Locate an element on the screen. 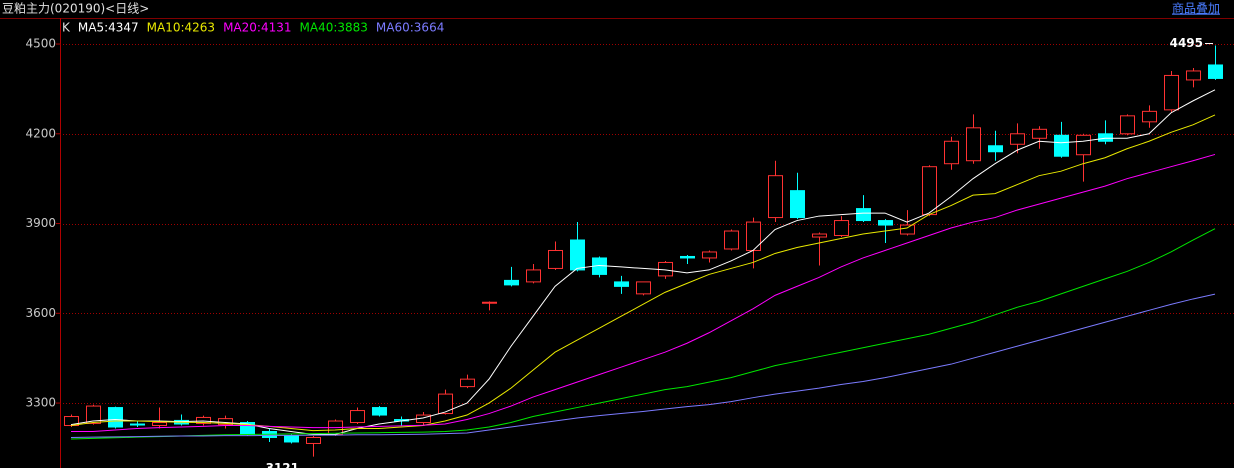 The height and width of the screenshot is (468, 1234). chart-title: 豆粕主力(020190)<日线> is located at coordinates (75, 8).